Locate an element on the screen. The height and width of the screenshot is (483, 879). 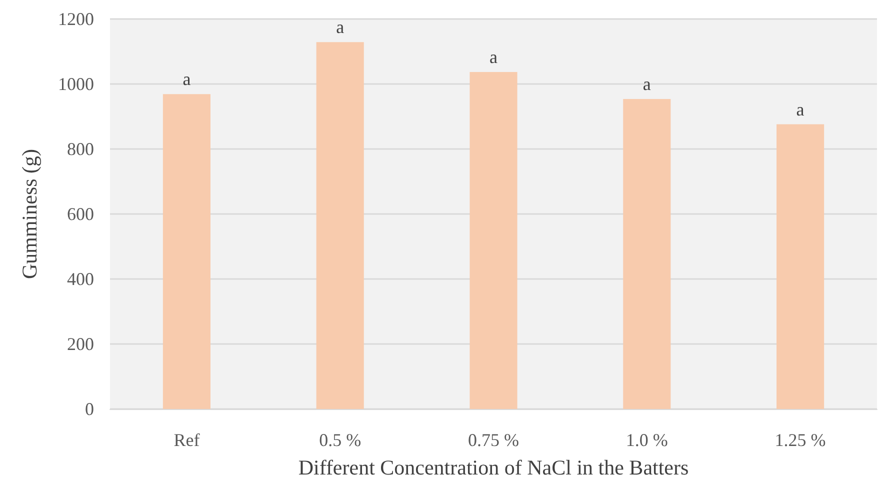
x-axis-title: Different Concentration of NaCl in the Batters is located at coordinates (493, 468).